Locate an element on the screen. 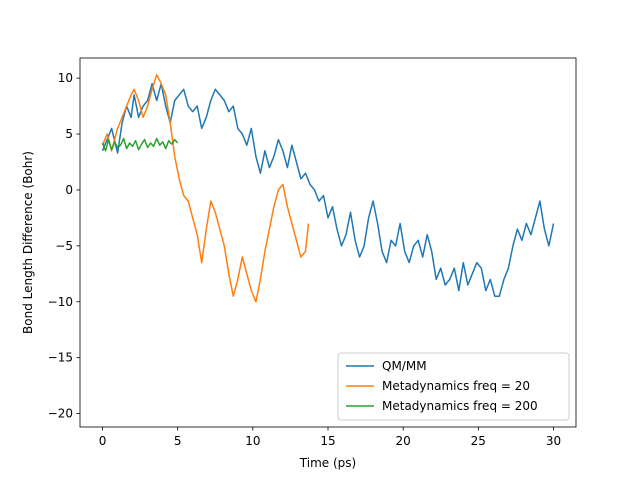  y-tick-label: −15 is located at coordinates (60, 358).